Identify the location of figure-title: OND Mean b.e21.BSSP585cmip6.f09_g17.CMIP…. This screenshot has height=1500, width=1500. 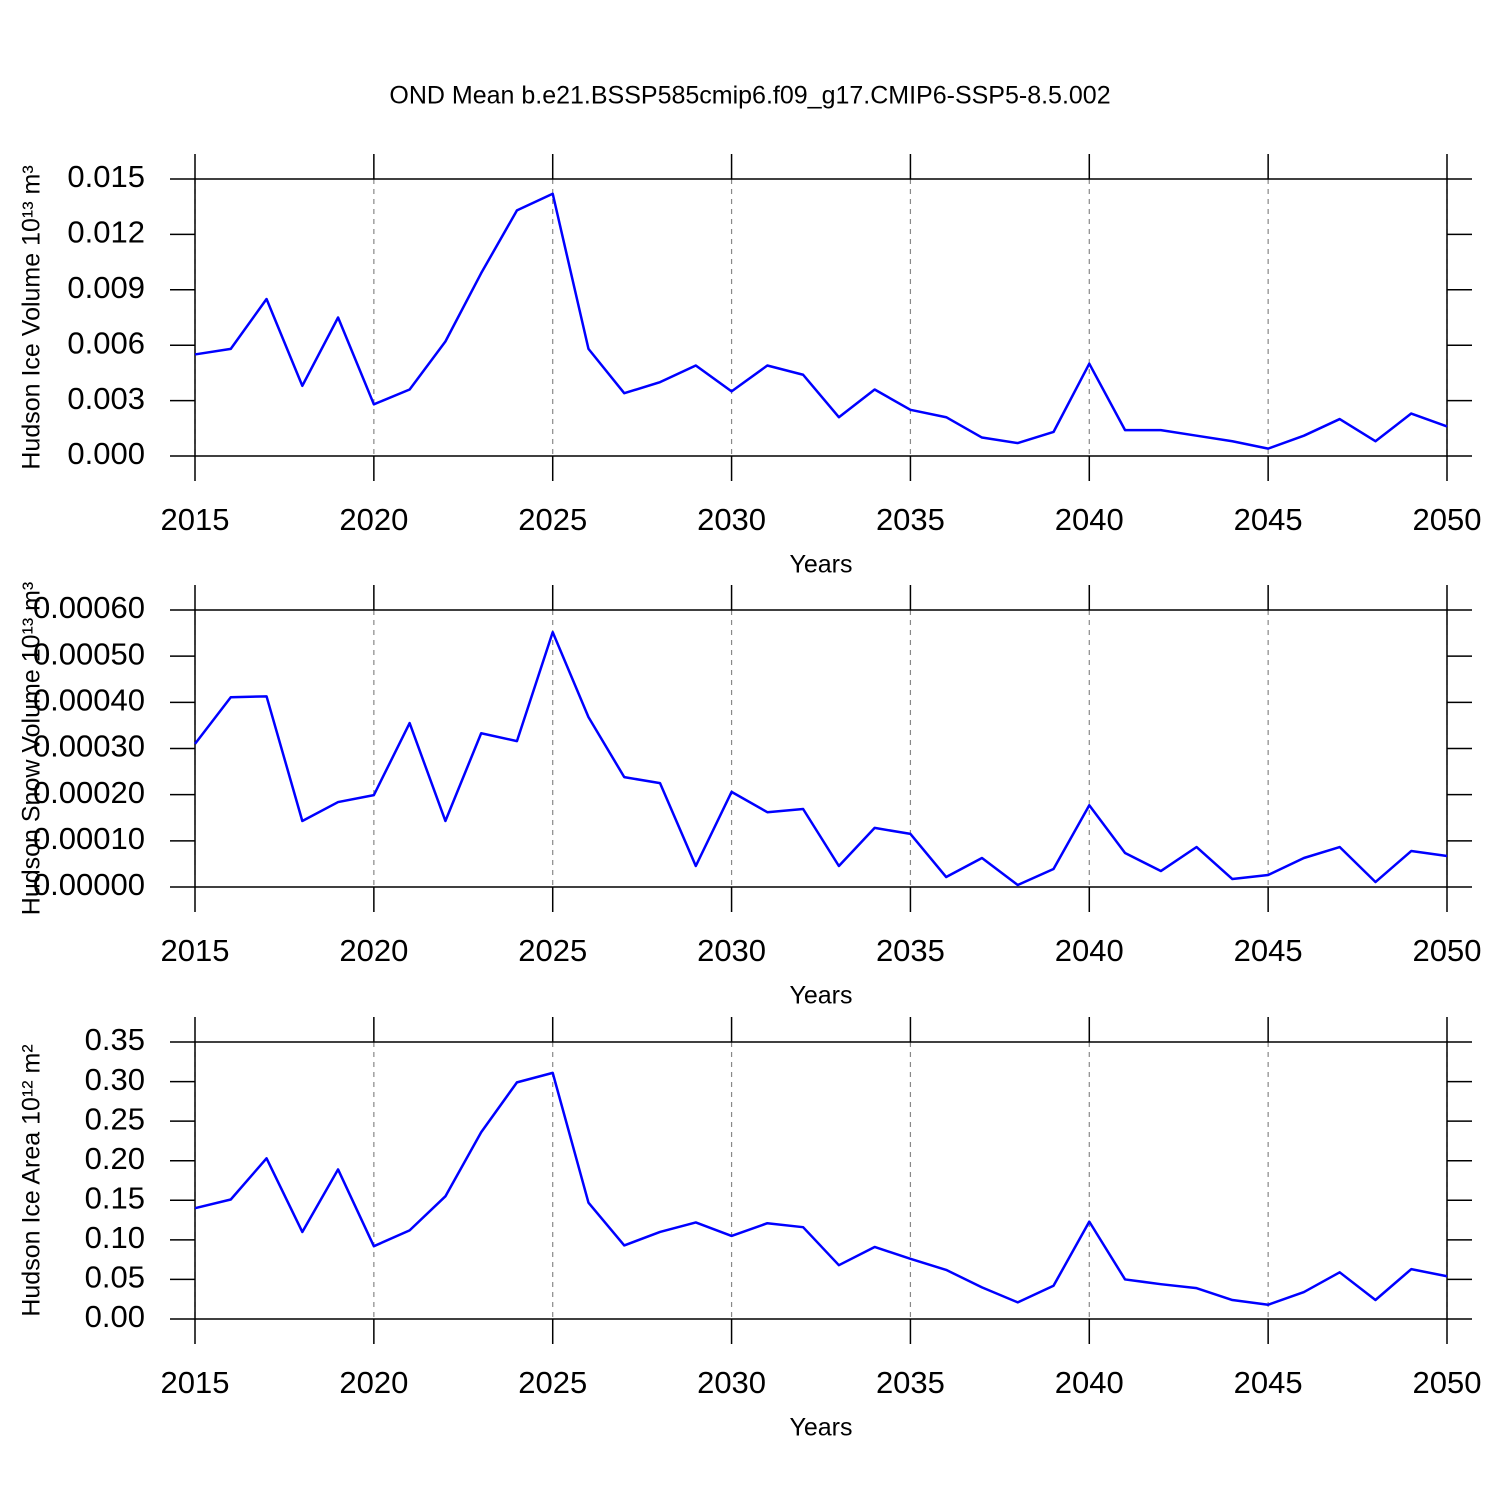
(749, 96).